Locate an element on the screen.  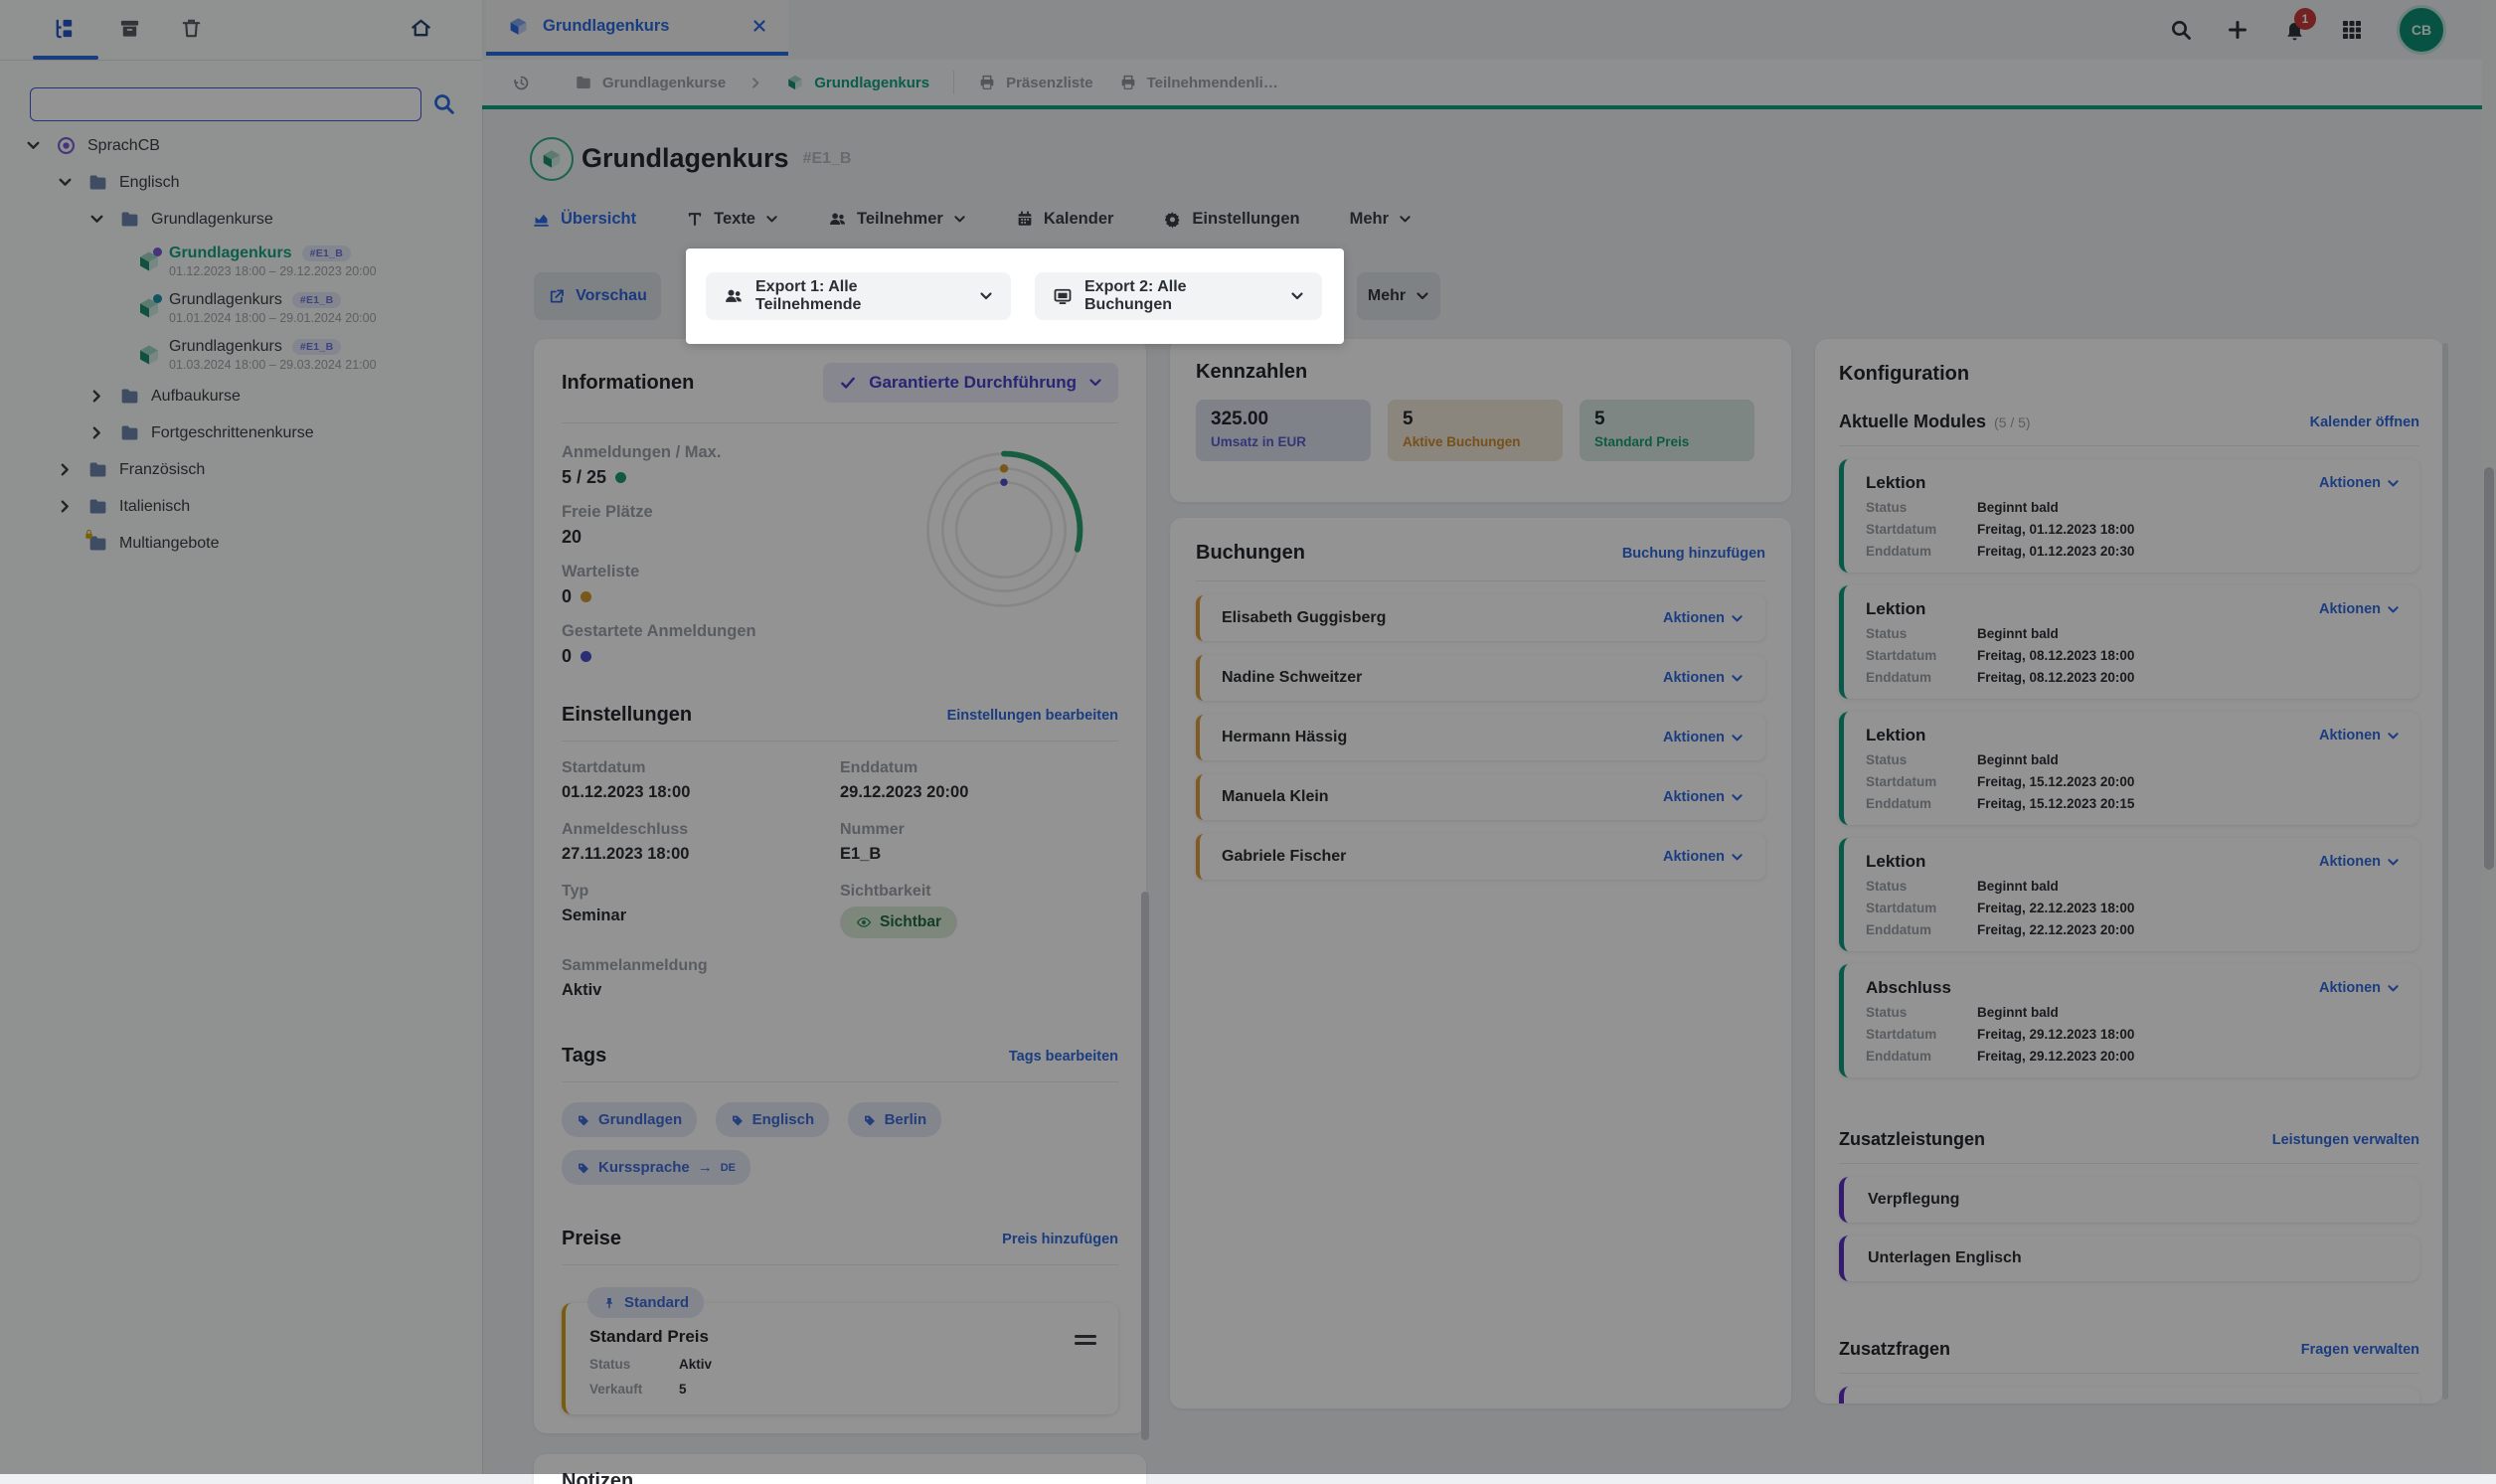
question-row is located at coordinates (2129, 1395).